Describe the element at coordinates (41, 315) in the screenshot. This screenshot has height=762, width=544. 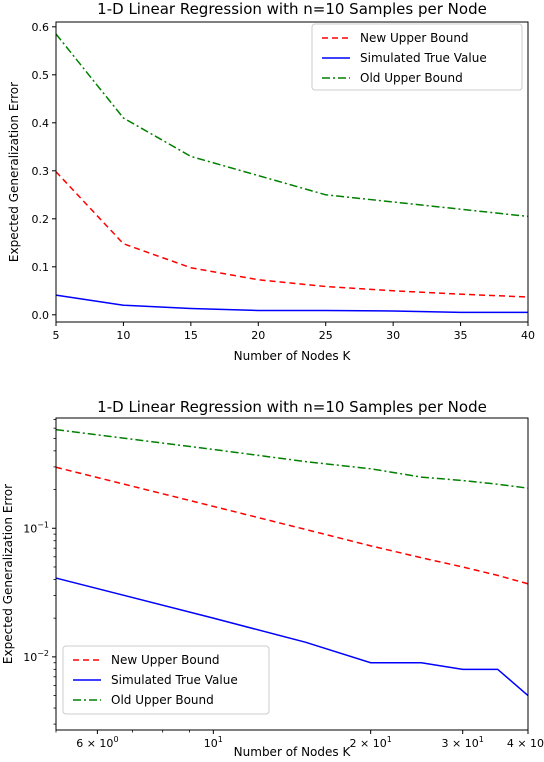
I see `y-tick-label: 0.0` at that location.